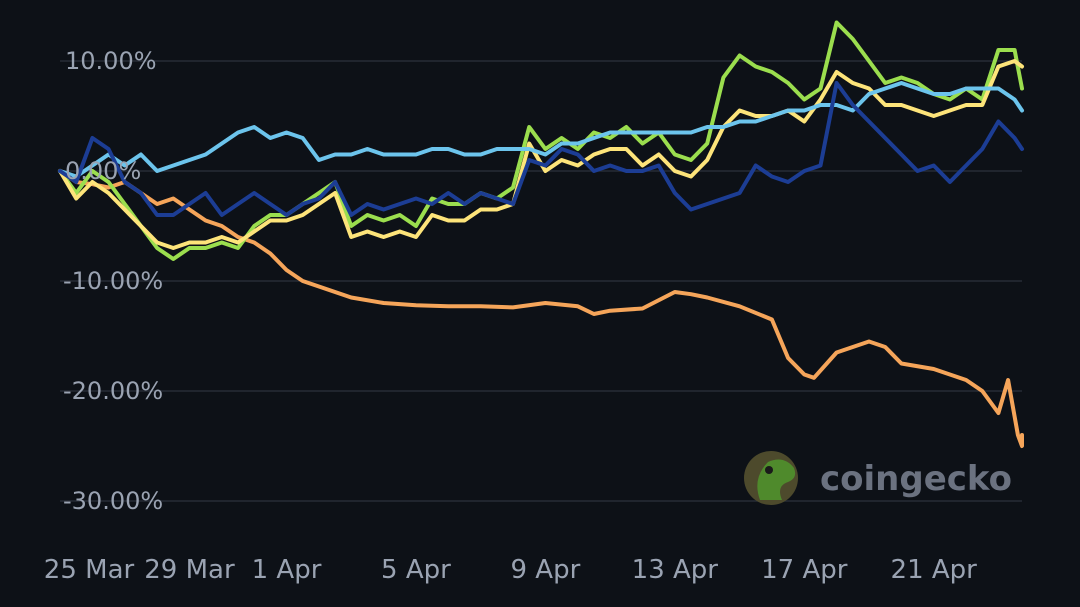  I want to click on y-tick-label: 10.00%, so click(111, 61).